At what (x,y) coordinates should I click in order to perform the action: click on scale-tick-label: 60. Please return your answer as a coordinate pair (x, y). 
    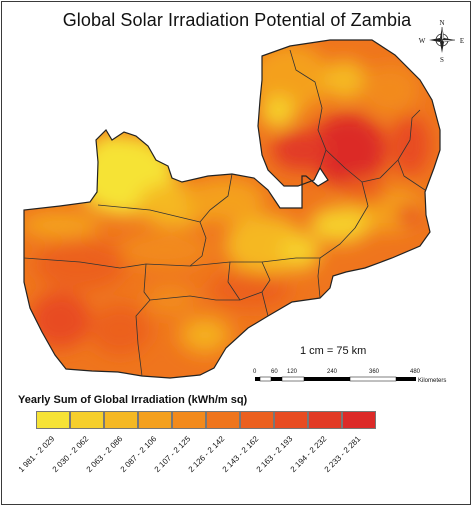
    Looking at the image, I should click on (274, 372).